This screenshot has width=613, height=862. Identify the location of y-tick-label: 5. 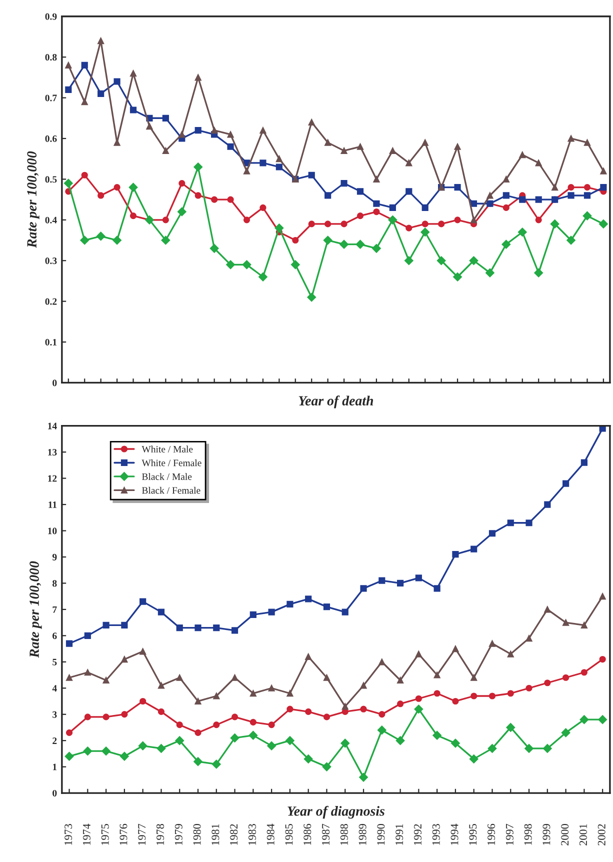
(54, 662).